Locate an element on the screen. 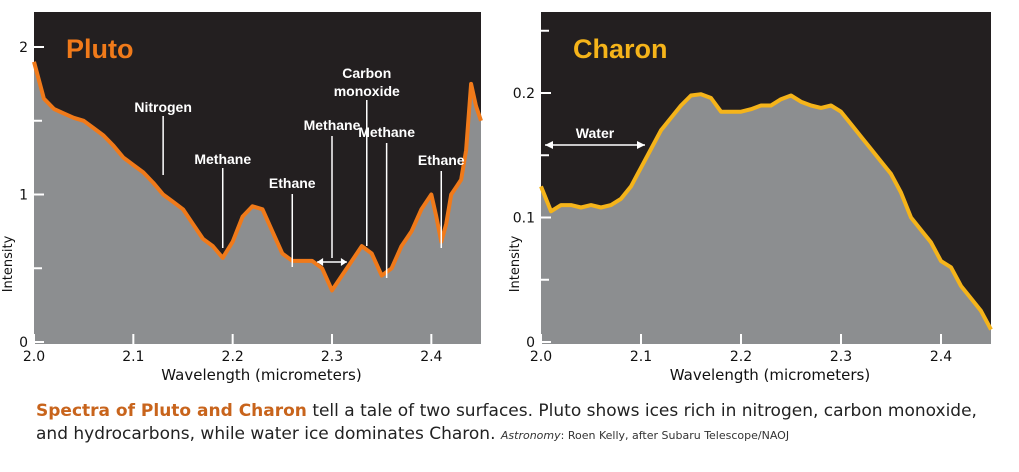  pluto-x-tick-label: 2.0 is located at coordinates (34, 357).